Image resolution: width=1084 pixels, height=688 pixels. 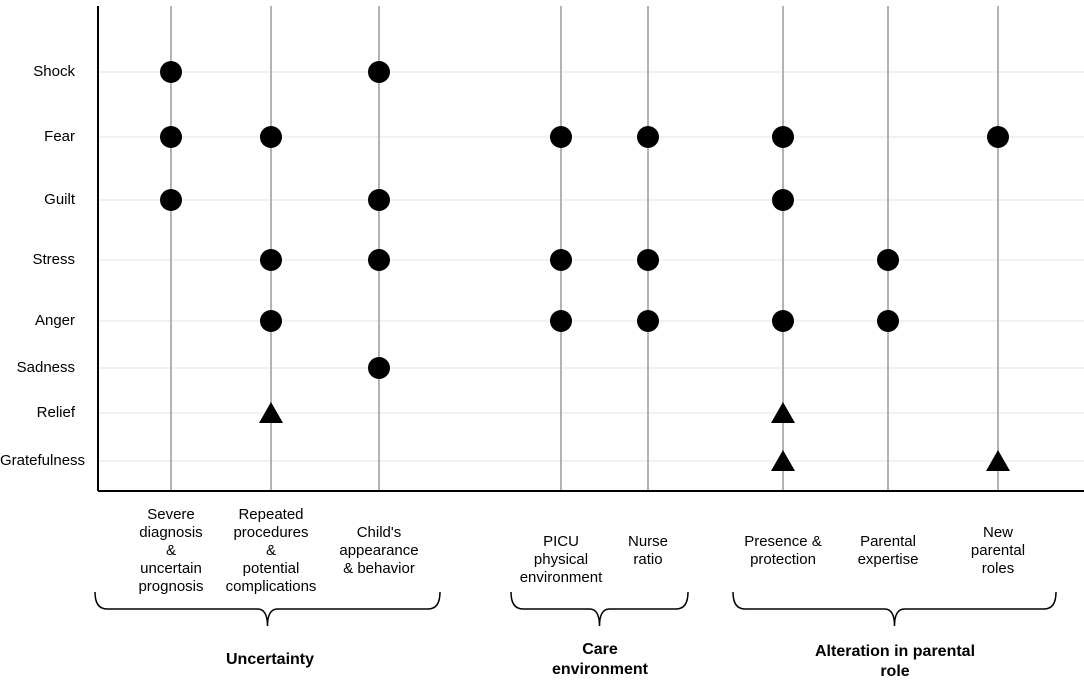 I want to click on marker-factor-1-shock-circle, so click(x=171, y=72).